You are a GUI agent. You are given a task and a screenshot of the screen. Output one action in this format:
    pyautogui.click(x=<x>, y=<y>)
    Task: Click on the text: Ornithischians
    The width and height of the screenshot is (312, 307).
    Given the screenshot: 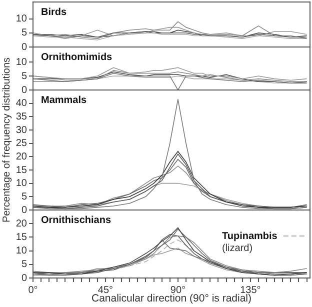 What is the action you would take?
    pyautogui.click(x=76, y=220)
    